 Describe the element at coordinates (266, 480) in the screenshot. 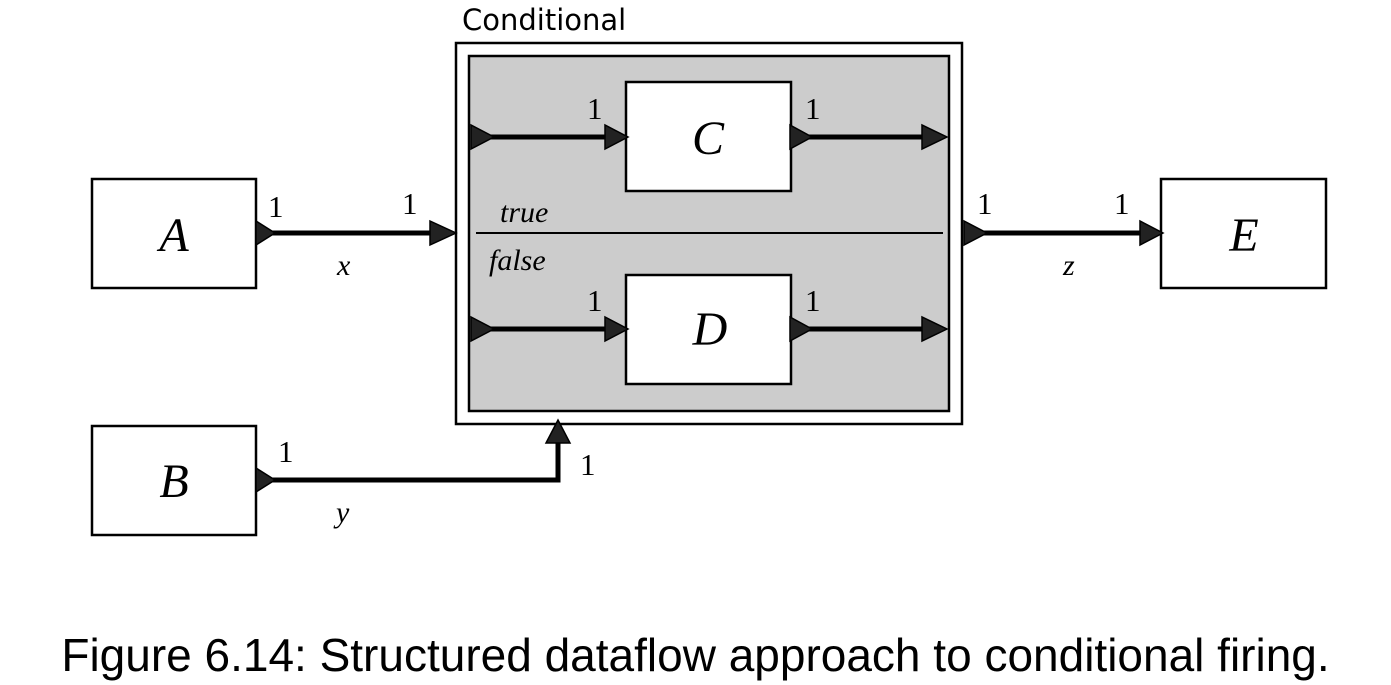

I see `actor-b-output-port` at that location.